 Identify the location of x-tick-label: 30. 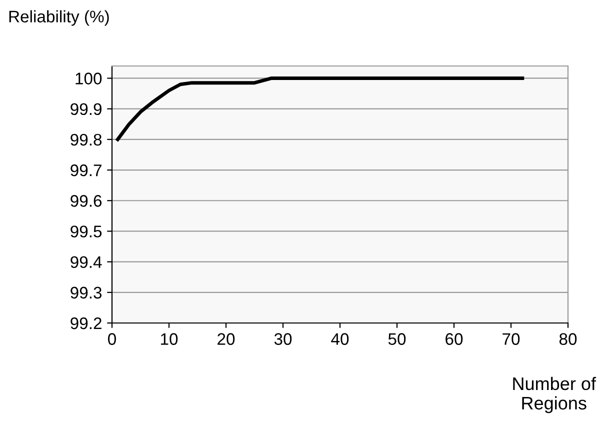
(283, 339).